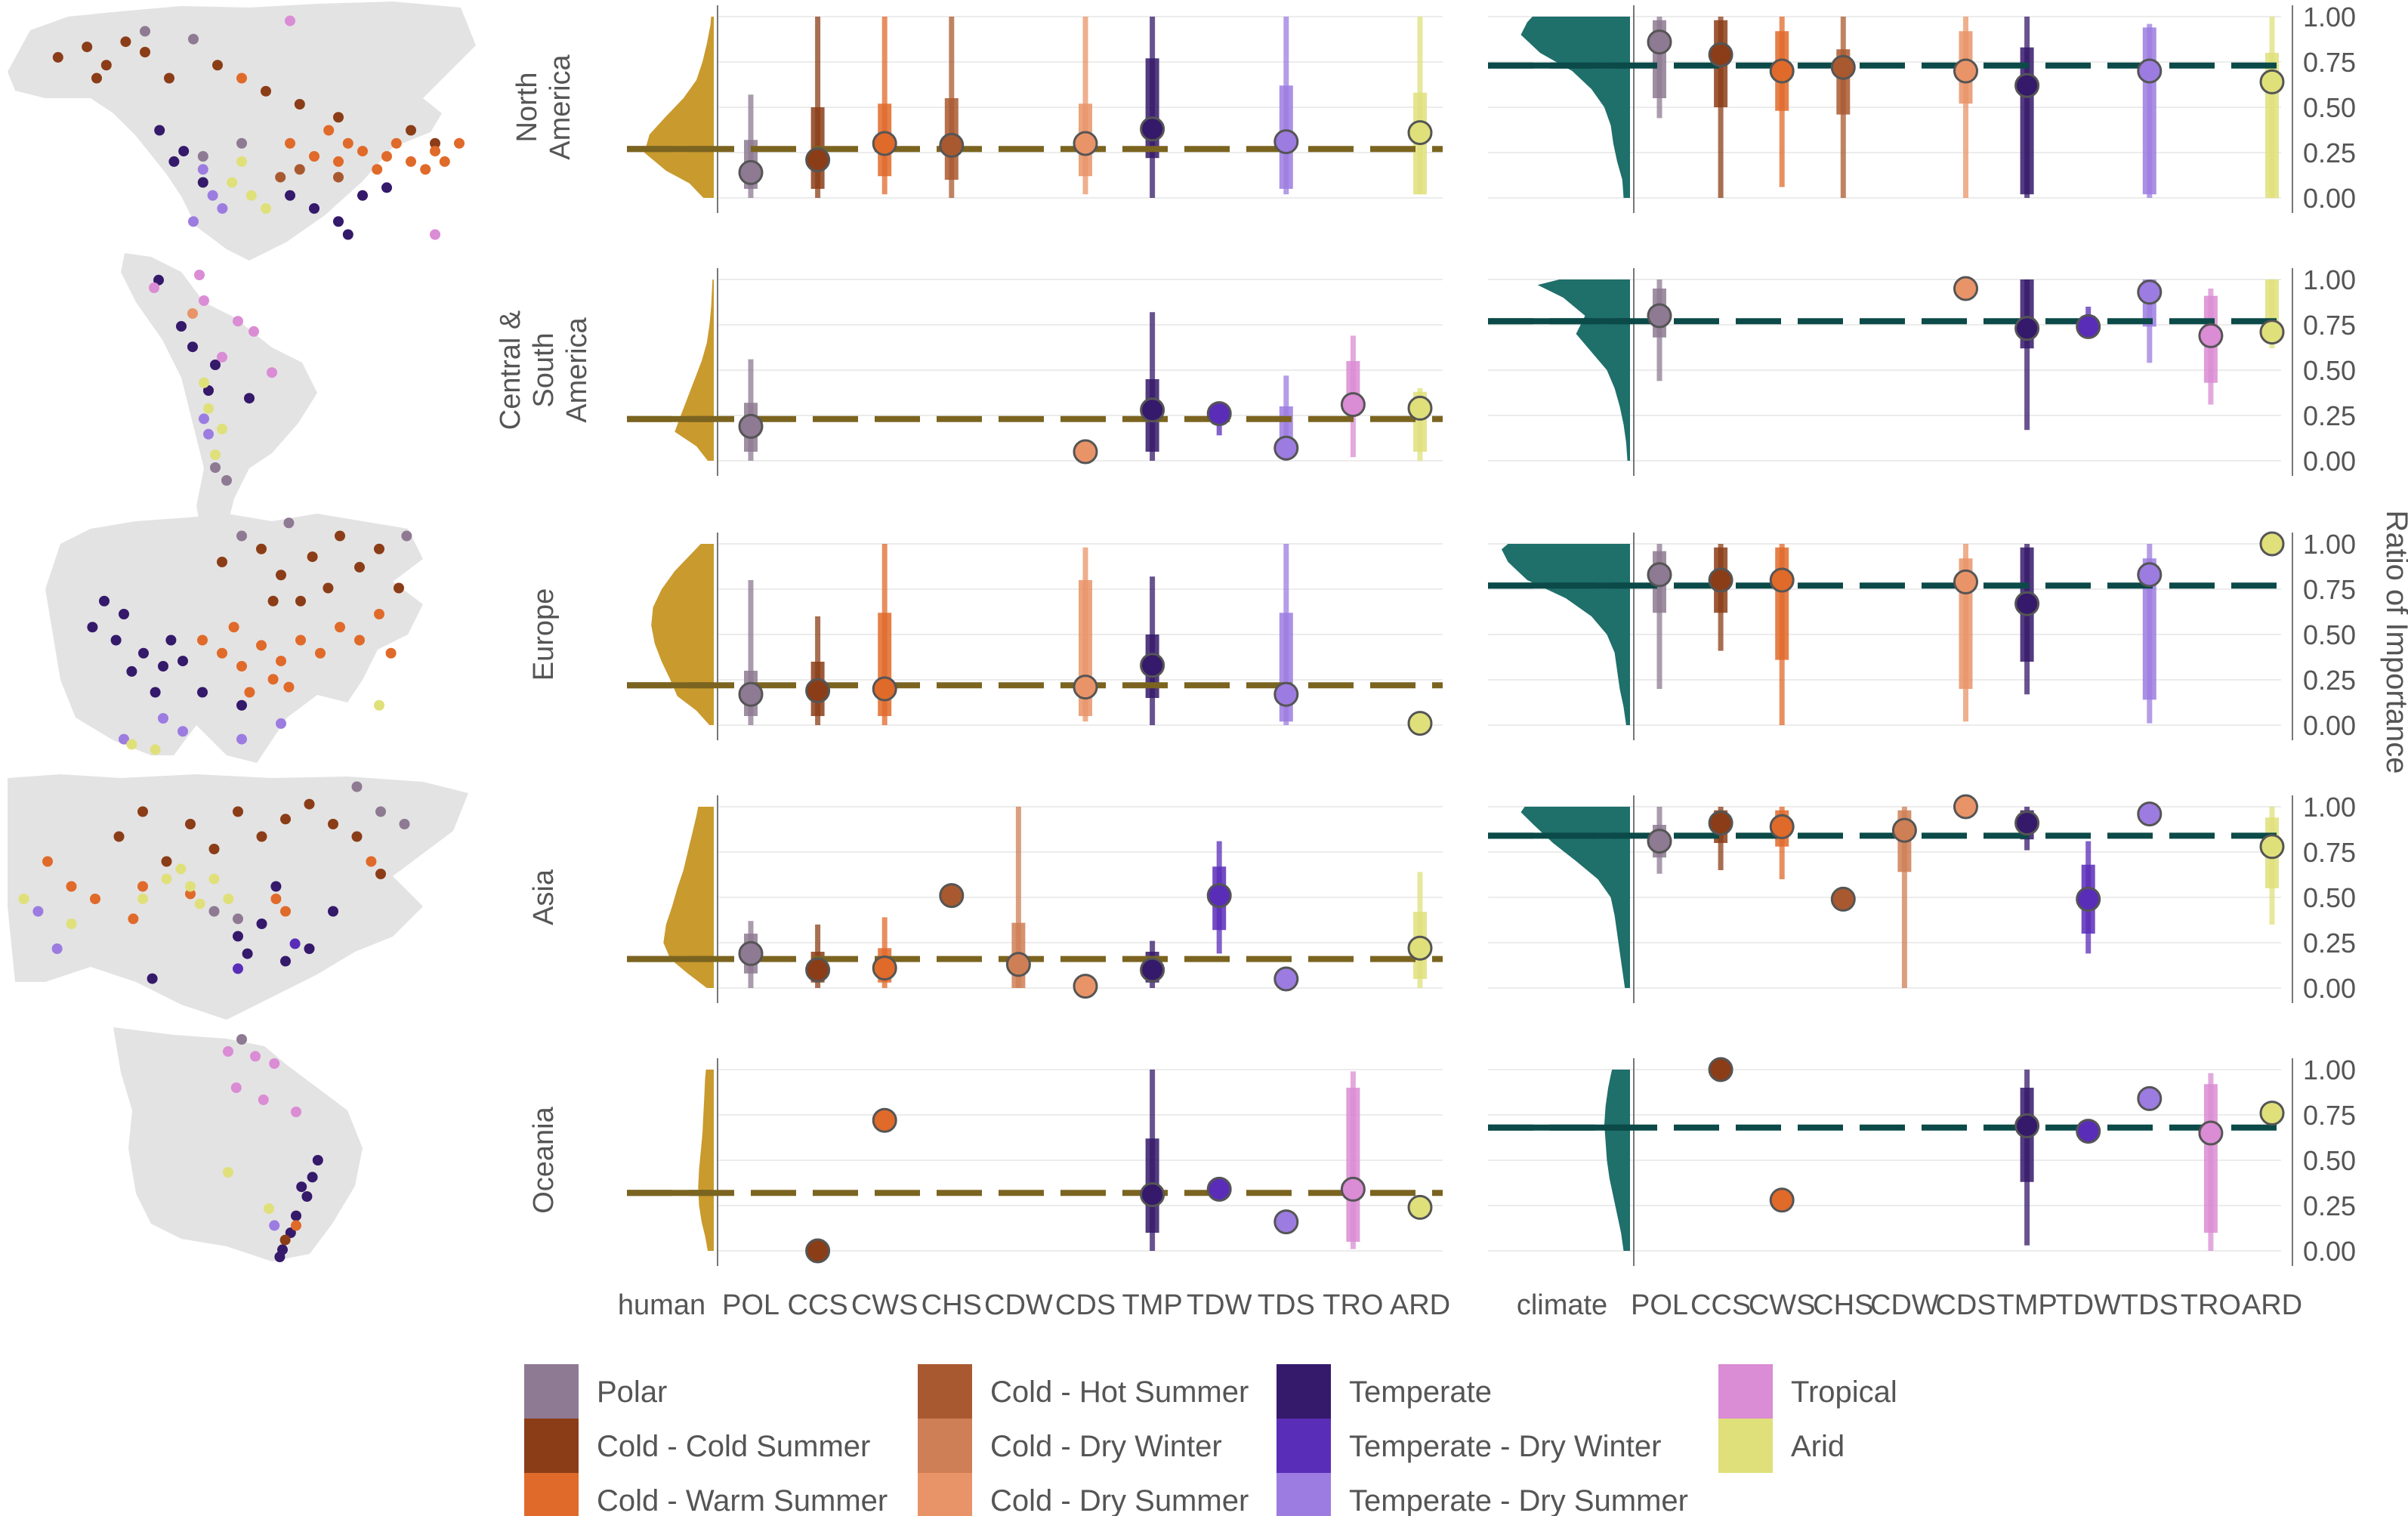  I want to click on panel-row: Central &SouthAmerica, so click(1390, 372).